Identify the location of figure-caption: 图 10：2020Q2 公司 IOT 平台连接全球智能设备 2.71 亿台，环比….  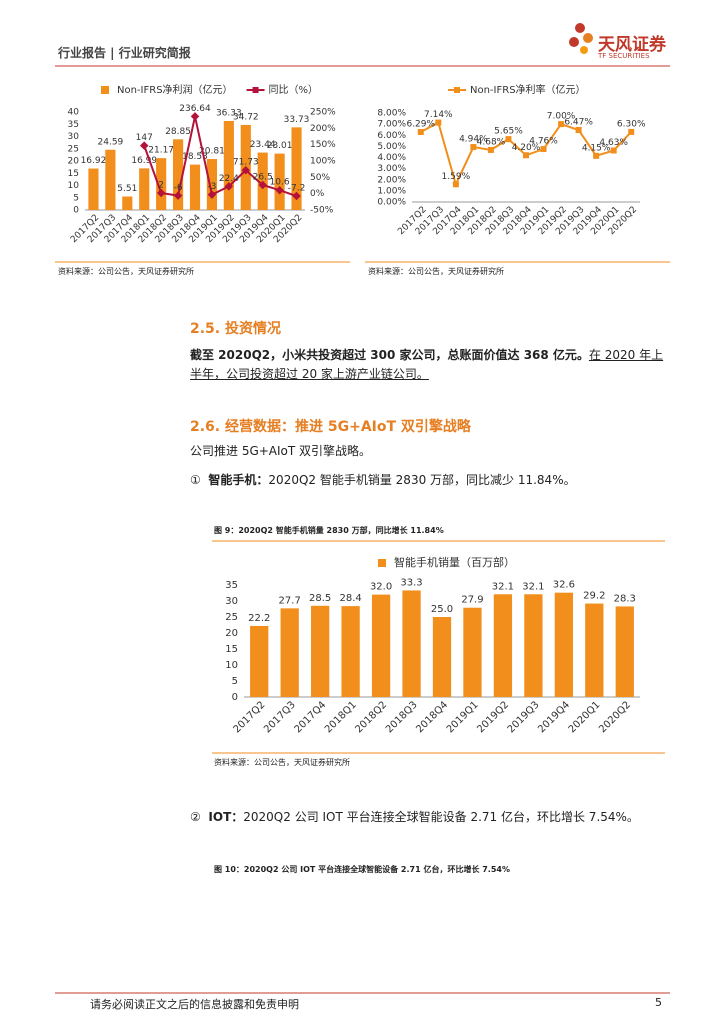
(362, 869).